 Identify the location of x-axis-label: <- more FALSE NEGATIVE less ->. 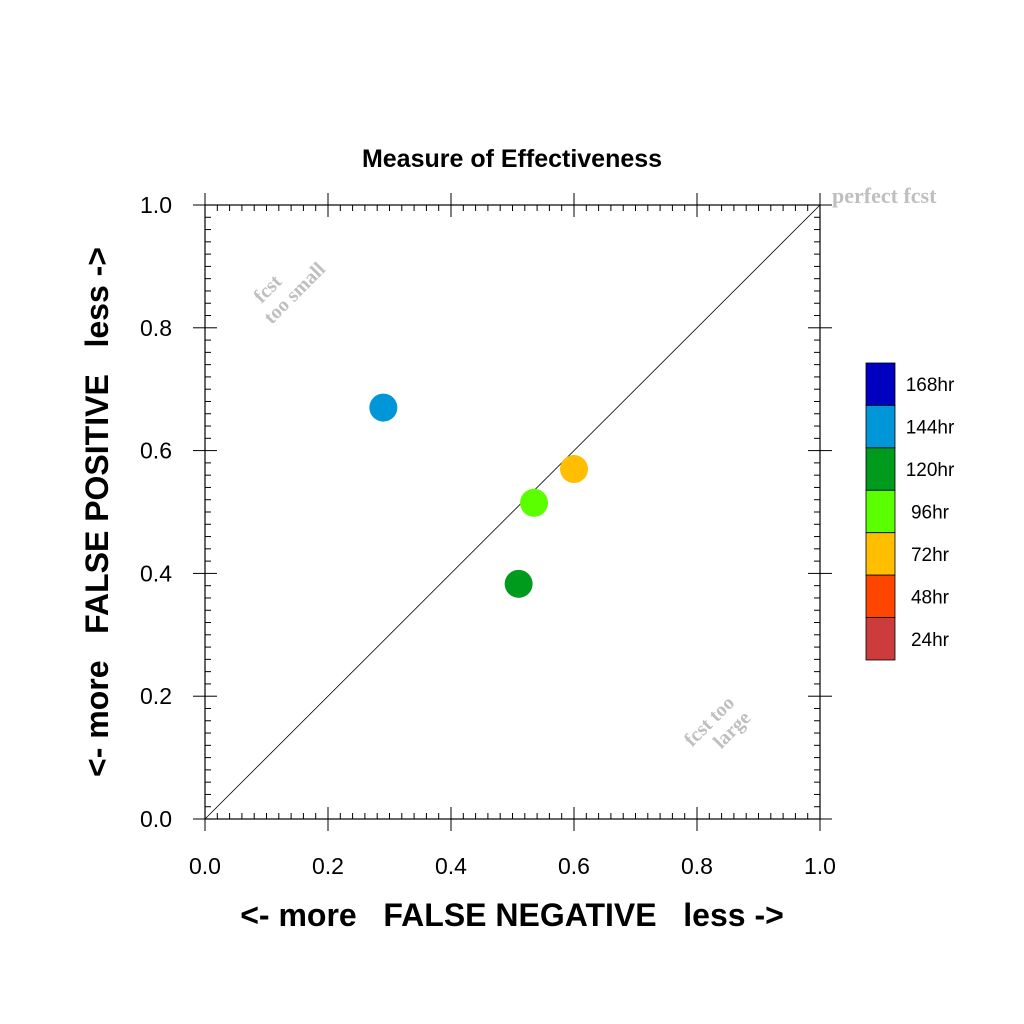
(512, 915).